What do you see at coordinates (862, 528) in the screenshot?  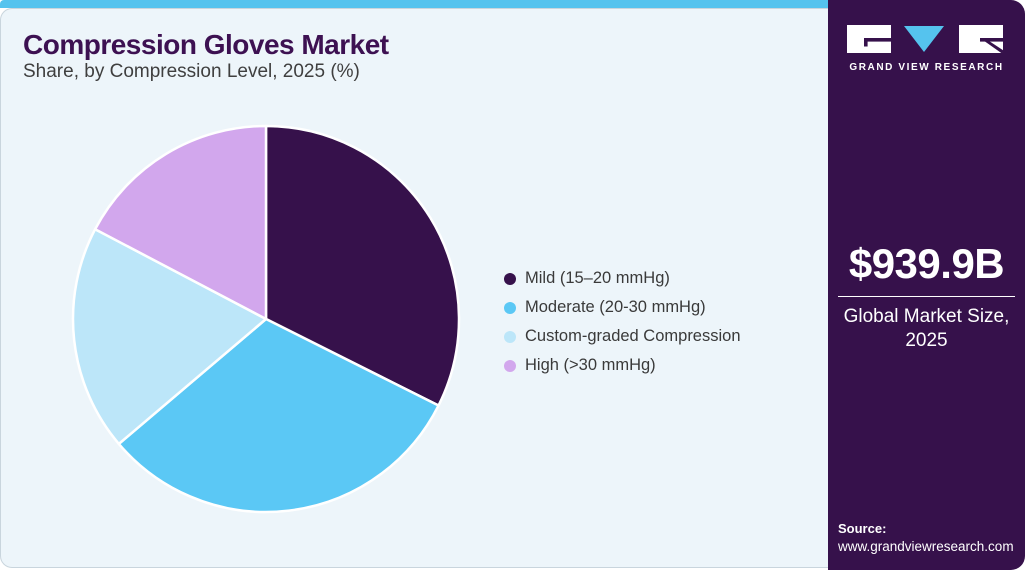 I see `source-label: Source:` at bounding box center [862, 528].